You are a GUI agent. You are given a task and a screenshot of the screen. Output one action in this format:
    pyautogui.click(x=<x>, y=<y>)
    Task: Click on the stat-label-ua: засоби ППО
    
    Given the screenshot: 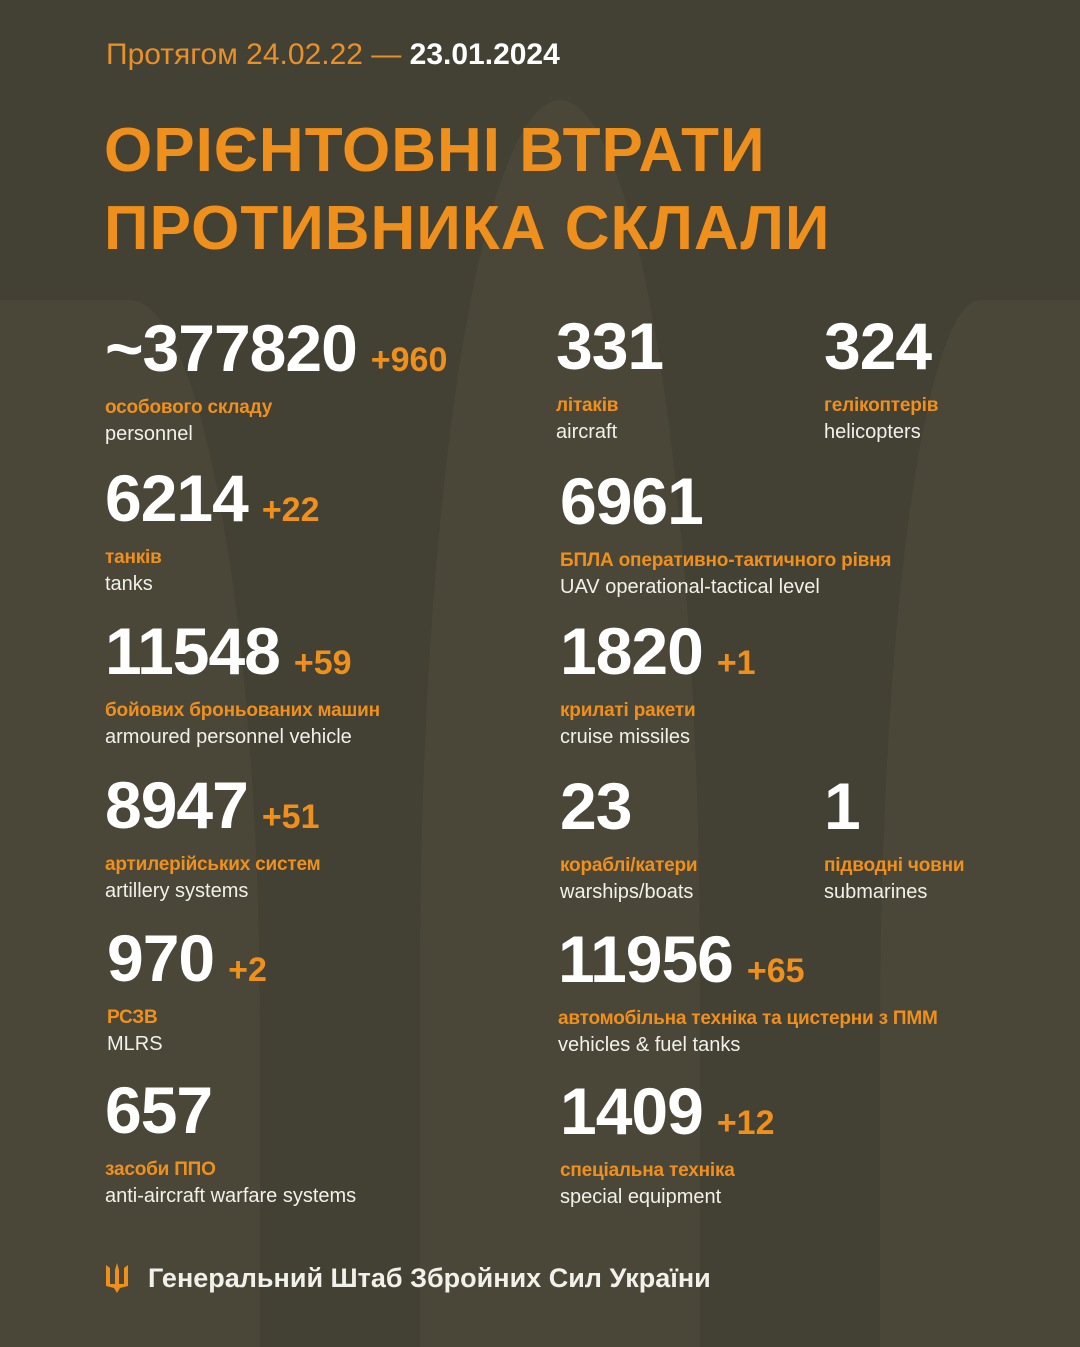 What is the action you would take?
    pyautogui.click(x=160, y=1169)
    